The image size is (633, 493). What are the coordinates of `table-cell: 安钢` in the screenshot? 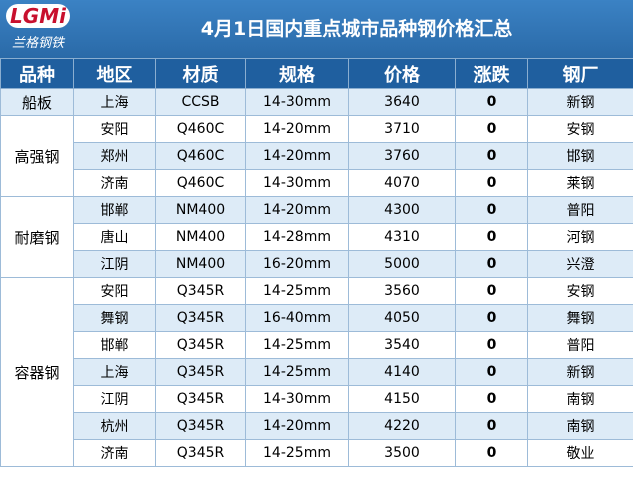 It's located at (580, 129).